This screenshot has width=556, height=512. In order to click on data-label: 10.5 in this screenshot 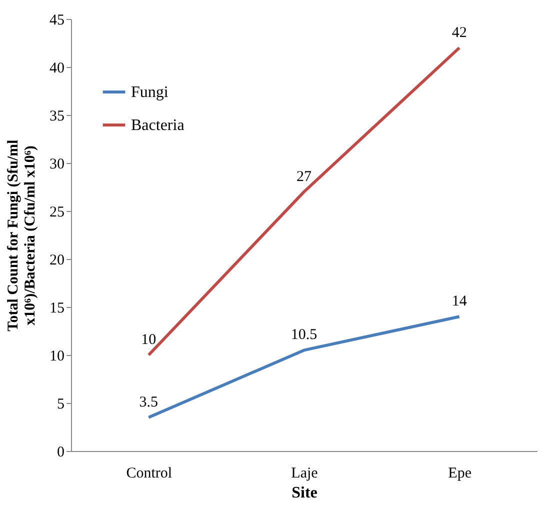, I will do `click(304, 335)`.